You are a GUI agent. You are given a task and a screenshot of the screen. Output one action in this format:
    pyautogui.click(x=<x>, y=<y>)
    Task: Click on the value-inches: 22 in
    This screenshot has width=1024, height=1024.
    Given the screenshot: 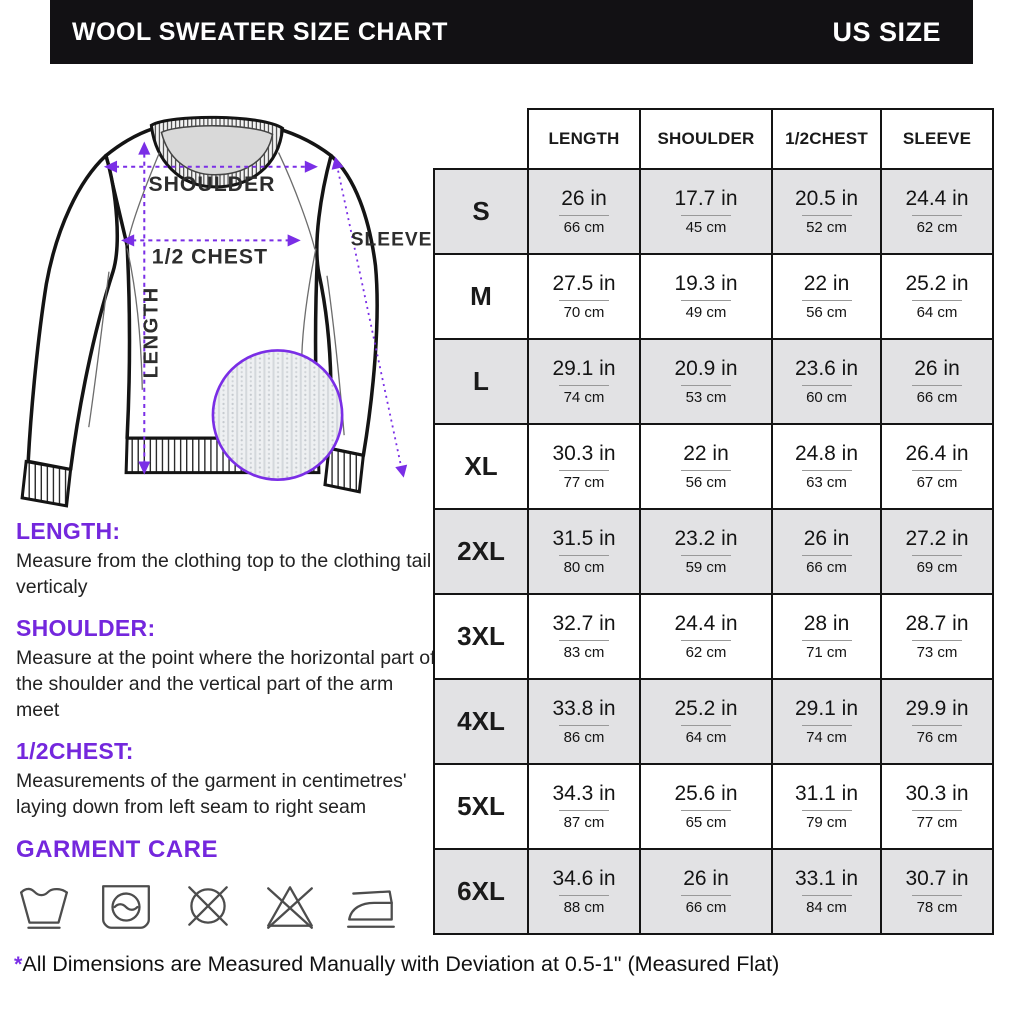 What is the action you would take?
    pyautogui.click(x=826, y=283)
    